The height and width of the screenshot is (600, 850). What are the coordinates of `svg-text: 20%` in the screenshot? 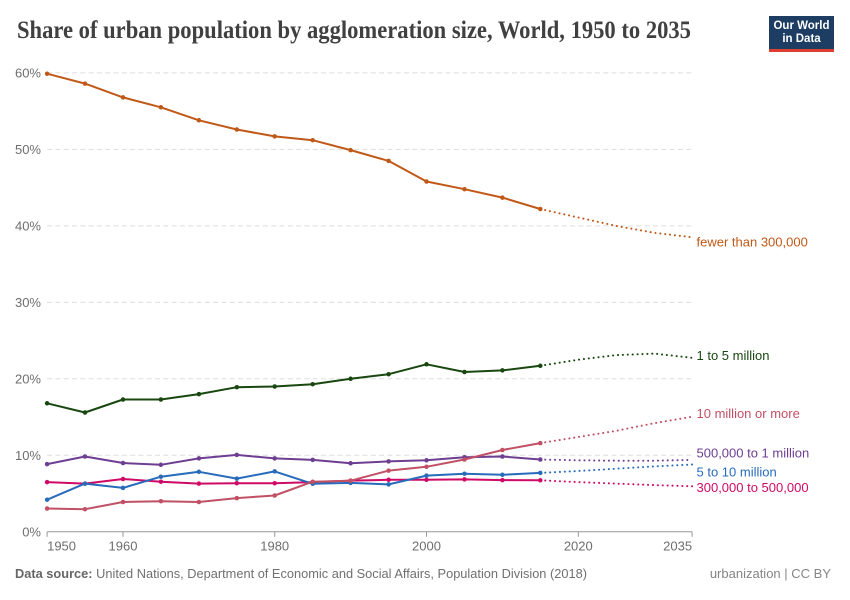 It's located at (28, 378).